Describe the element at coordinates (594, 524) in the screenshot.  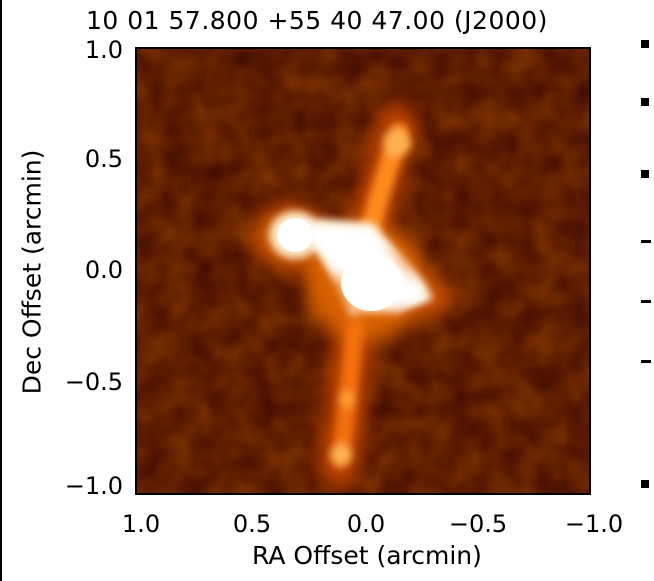
I see `x-tick-label: −1.0` at that location.